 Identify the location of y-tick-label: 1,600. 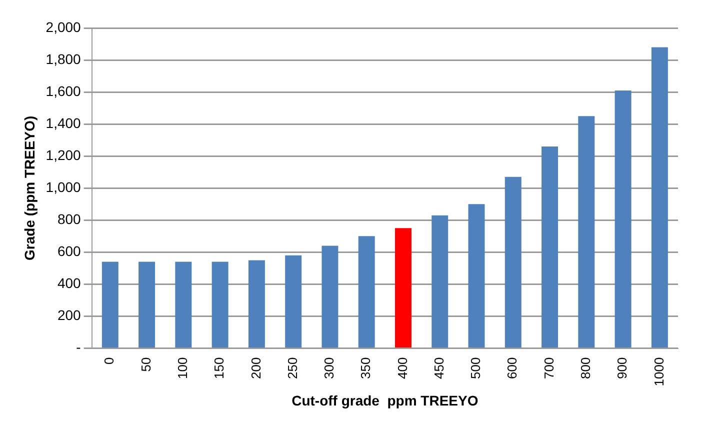
(64, 90).